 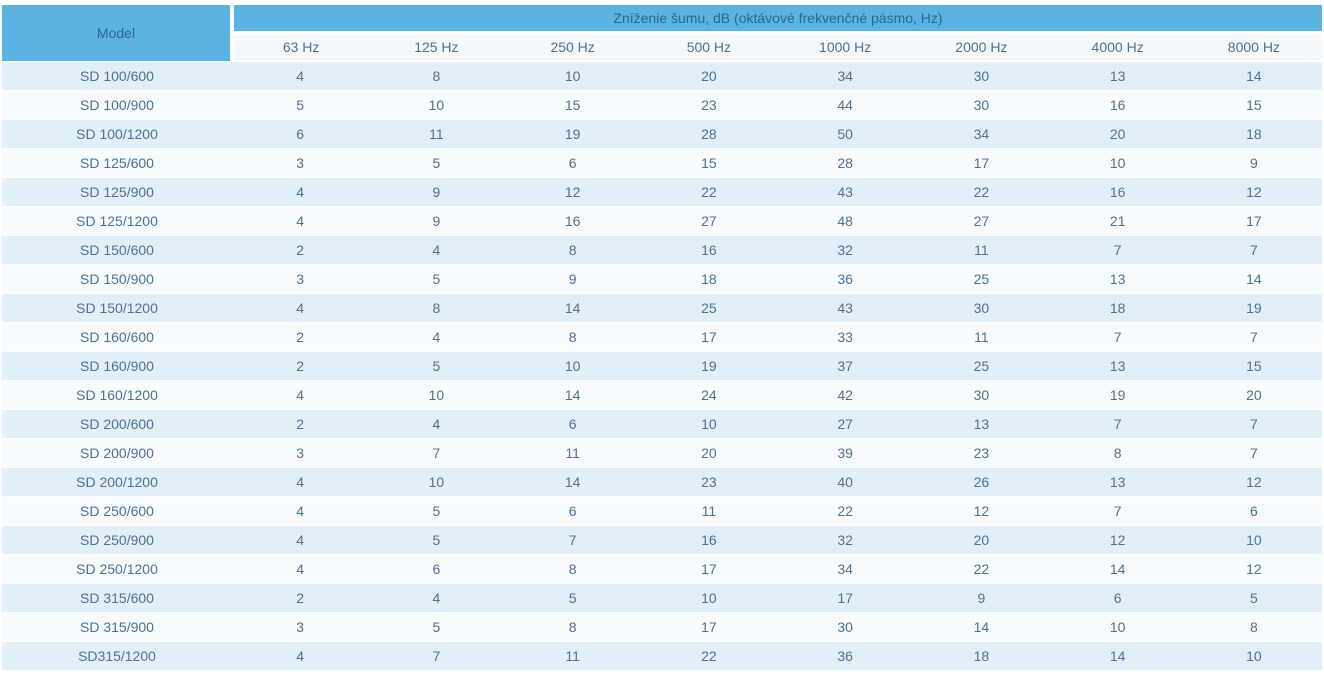 I want to click on frequency-column-header: 2000 Hz, so click(x=981, y=47).